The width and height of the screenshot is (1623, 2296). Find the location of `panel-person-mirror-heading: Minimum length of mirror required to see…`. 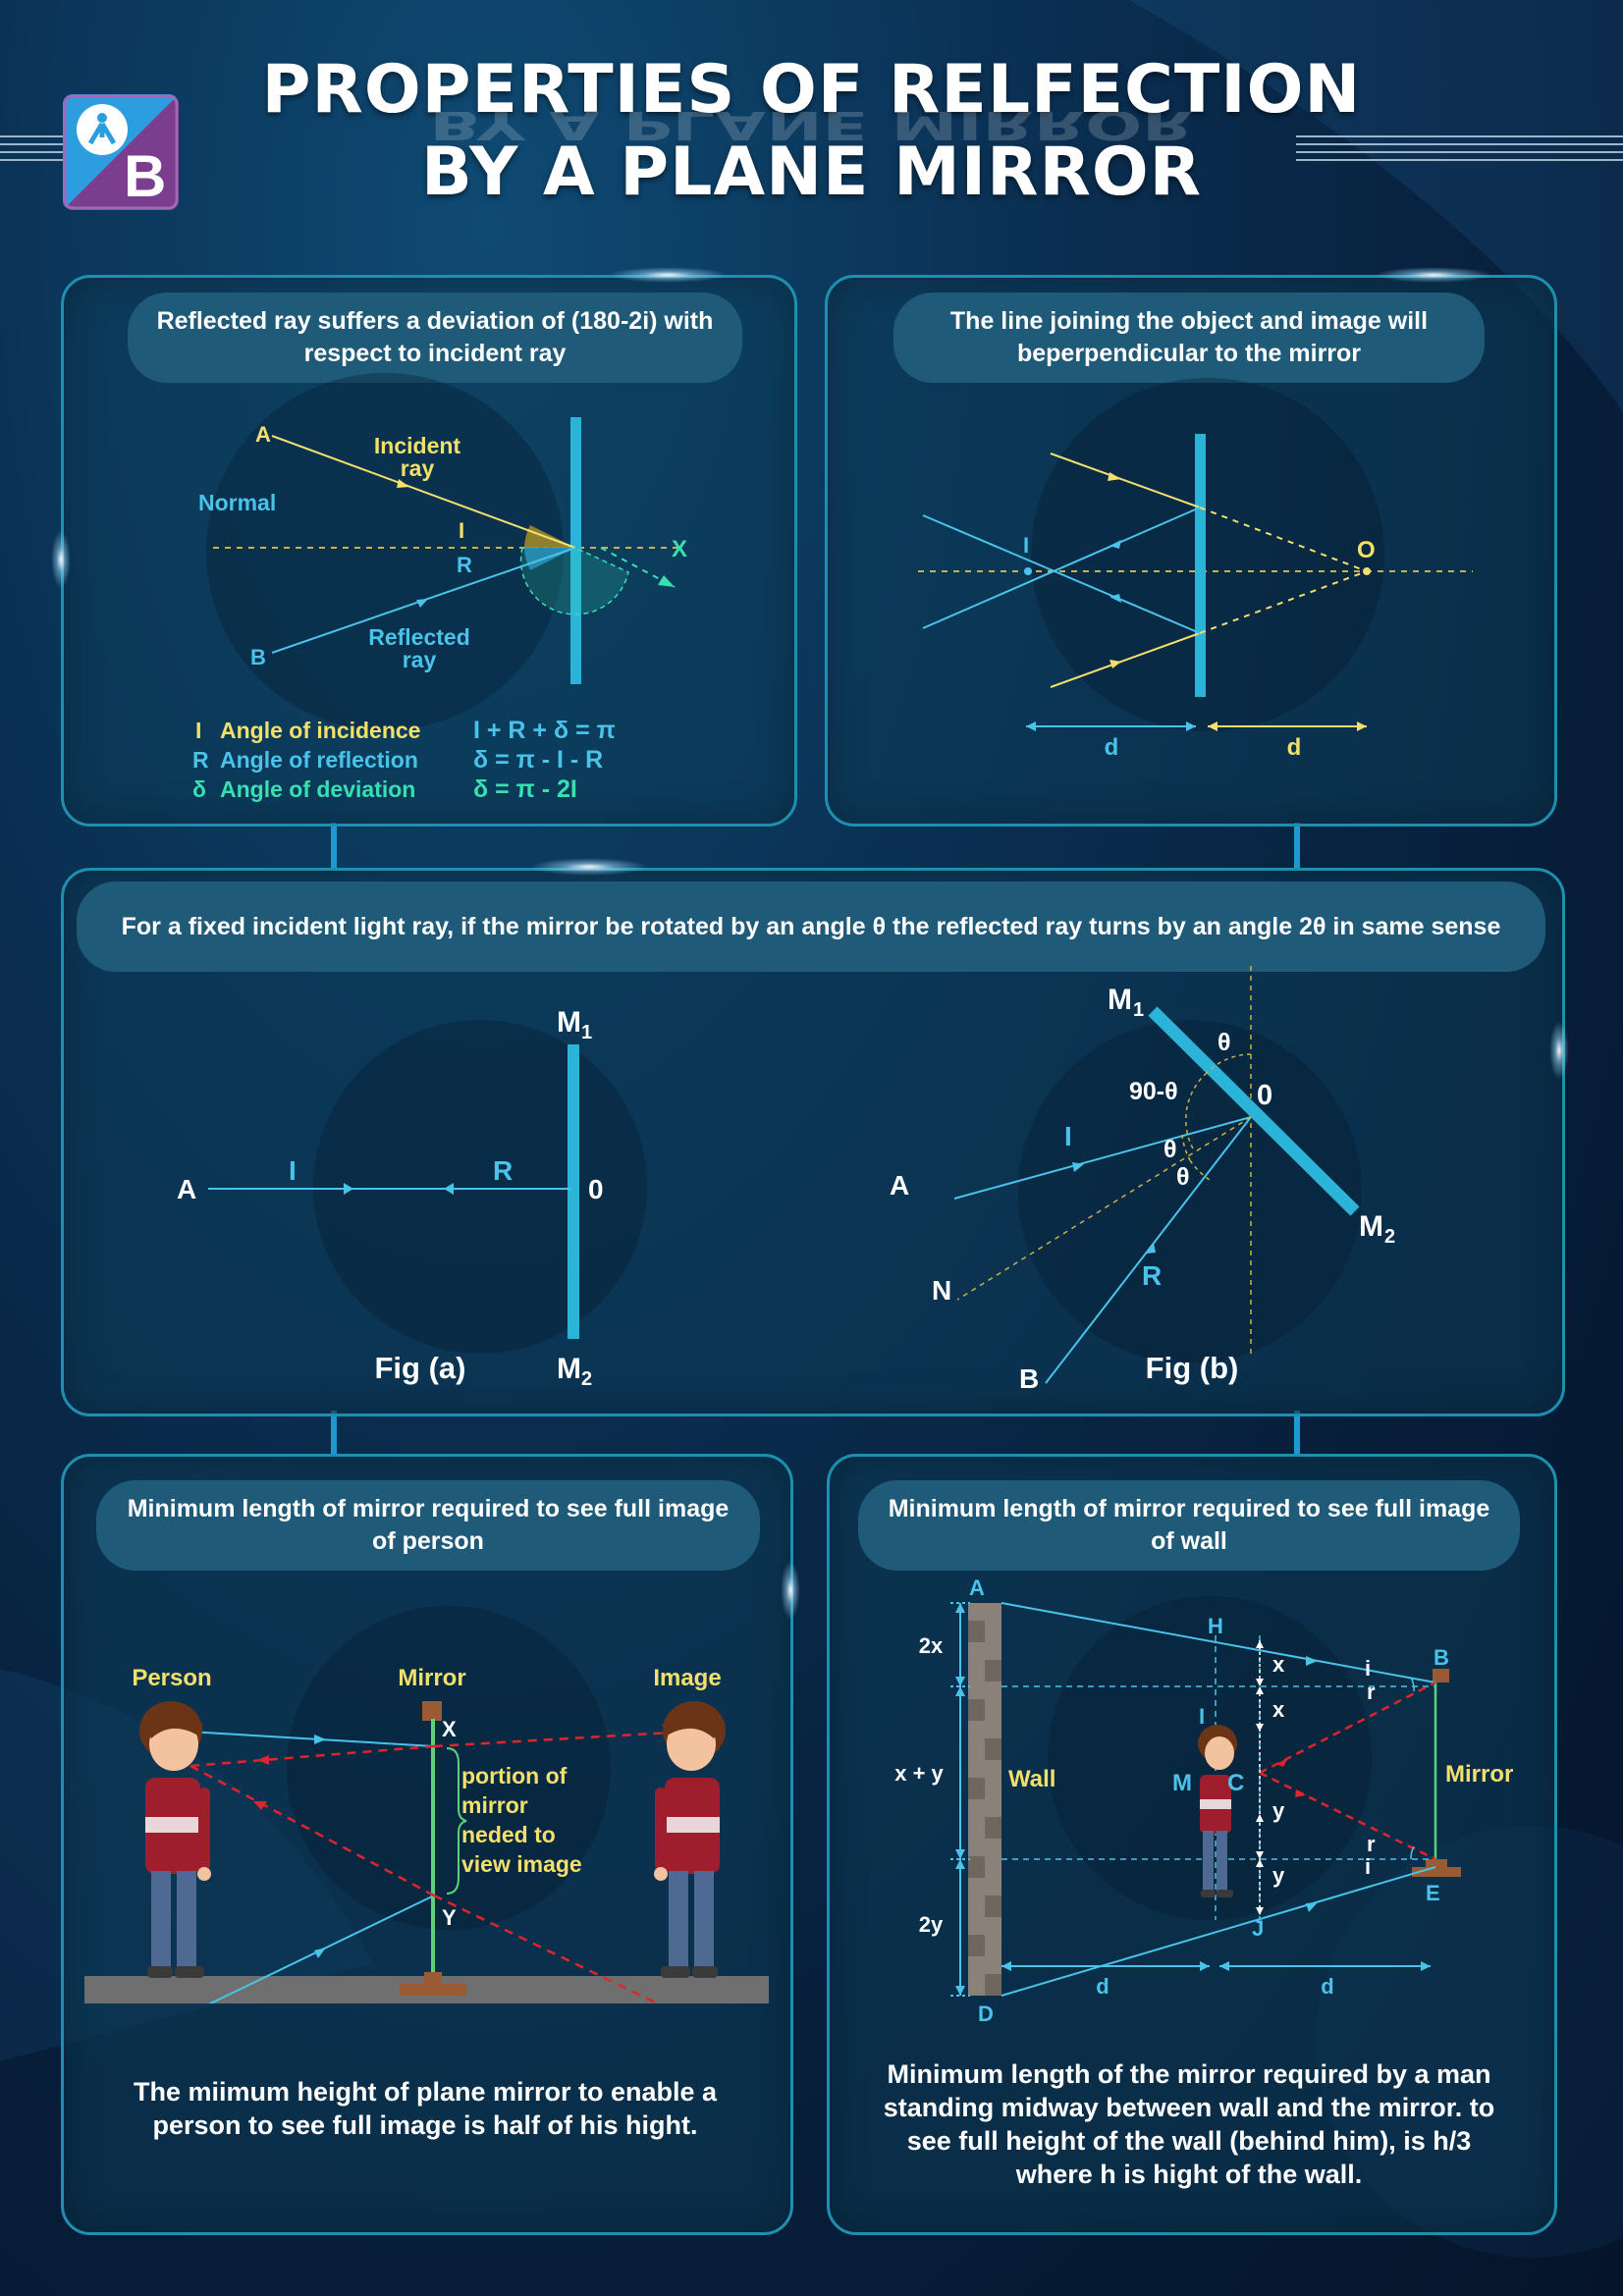

panel-person-mirror-heading: Minimum length of mirror required to see… is located at coordinates (428, 1525).